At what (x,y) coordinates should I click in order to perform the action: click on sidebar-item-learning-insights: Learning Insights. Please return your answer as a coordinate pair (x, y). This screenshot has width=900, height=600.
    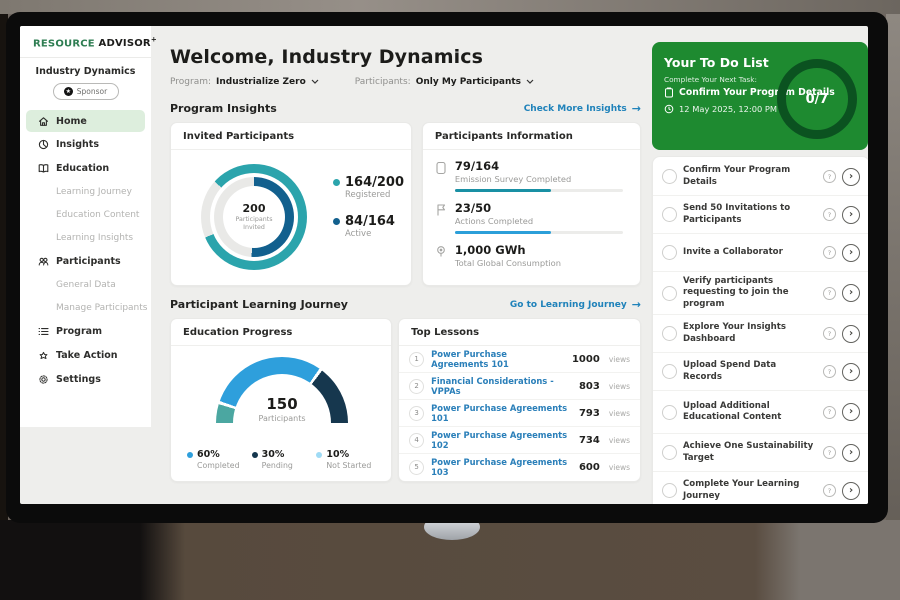
    Looking at the image, I should click on (85, 237).